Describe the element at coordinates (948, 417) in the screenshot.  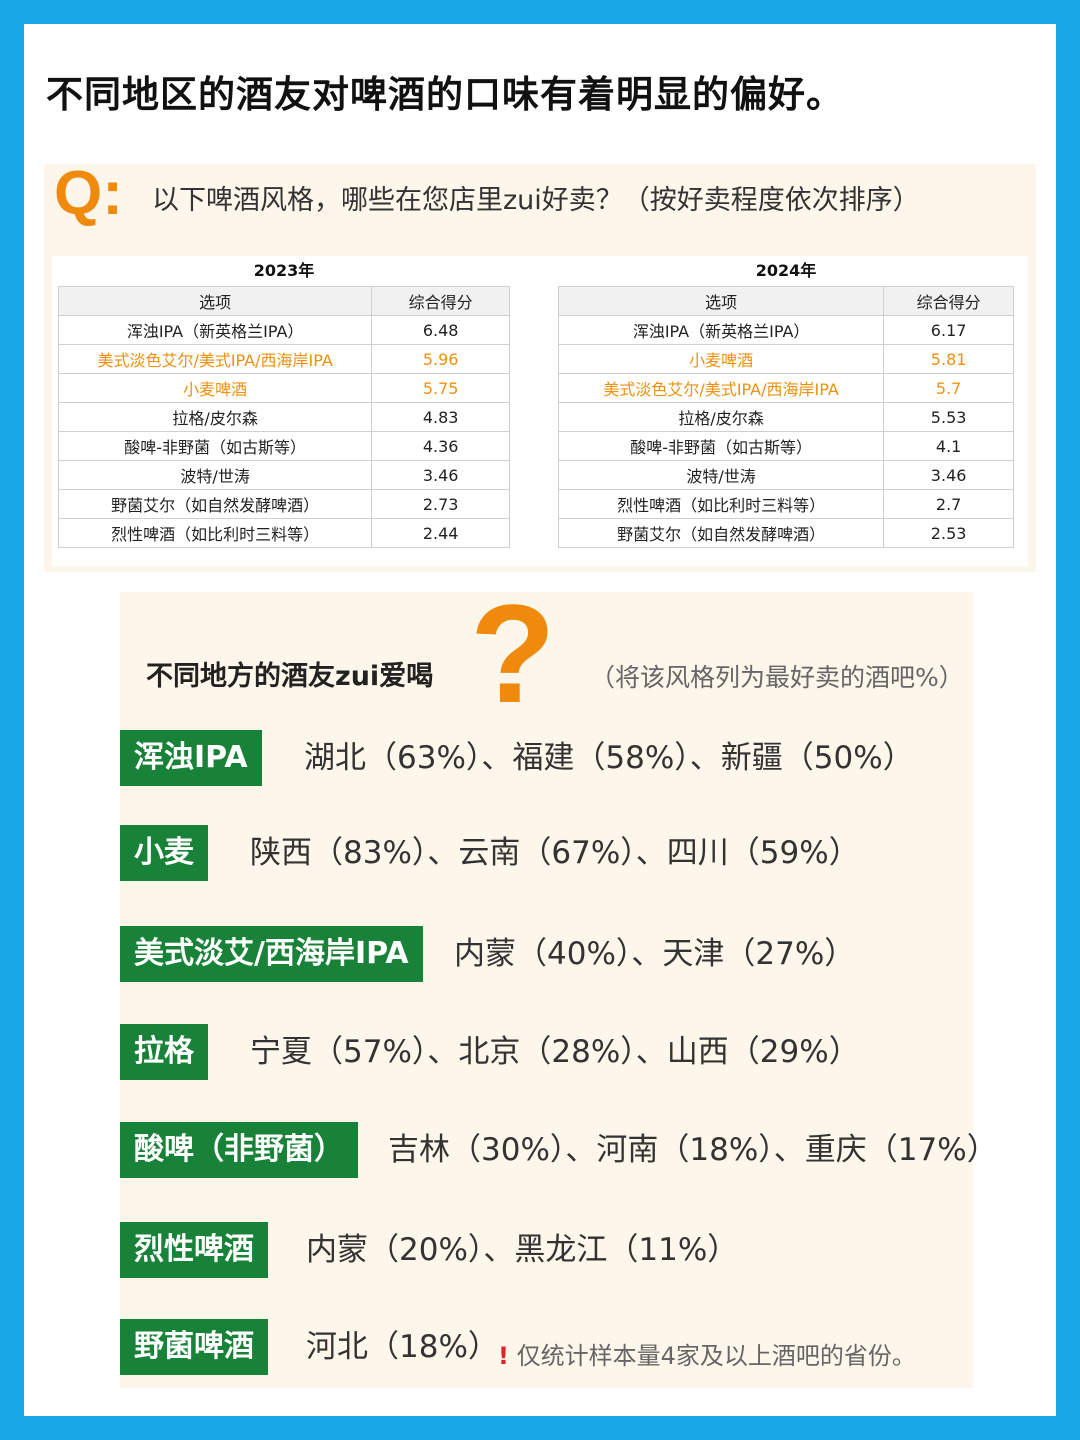
I see `score-cell: 5.53` at that location.